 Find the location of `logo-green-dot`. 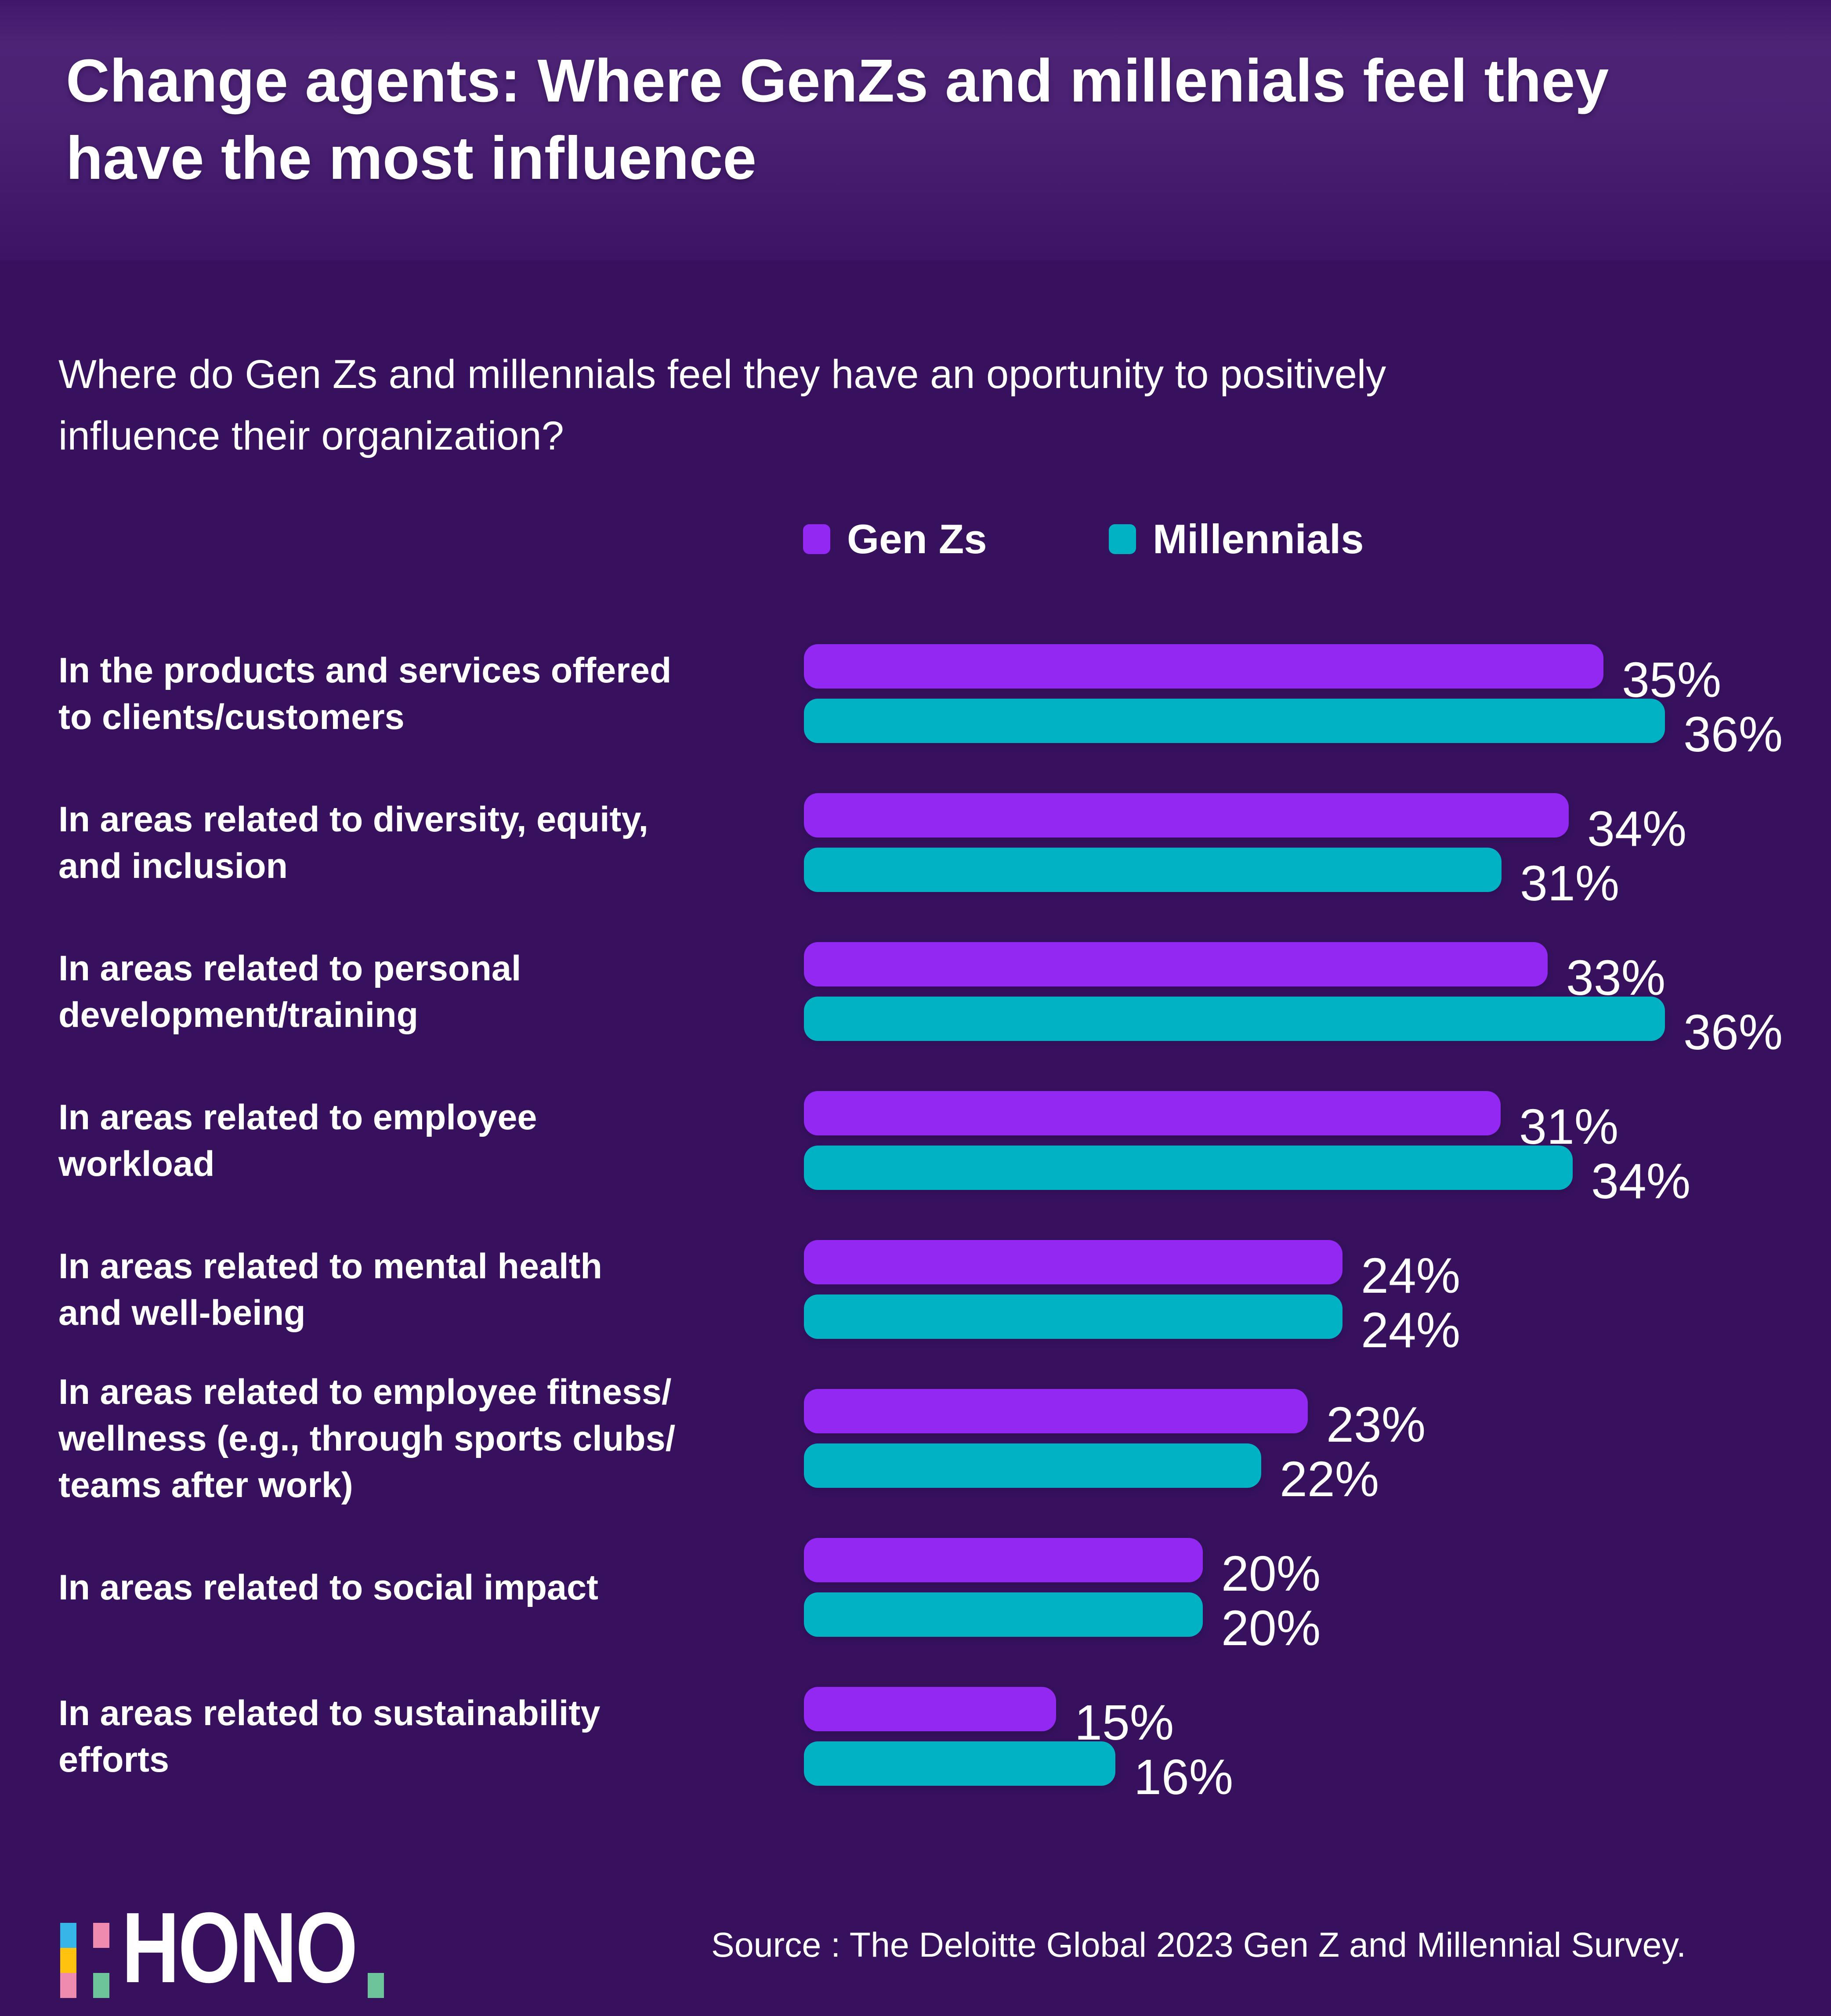

logo-green-dot is located at coordinates (376, 1985).